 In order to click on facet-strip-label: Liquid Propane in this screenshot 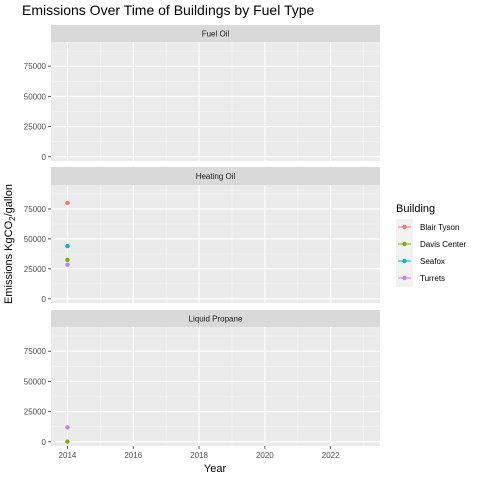, I will do `click(216, 319)`.